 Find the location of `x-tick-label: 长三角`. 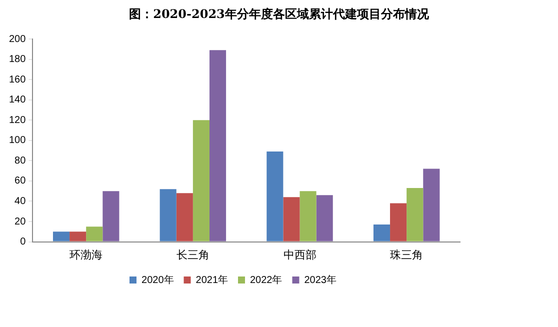

x-tick-label: 长三角 is located at coordinates (193, 255).